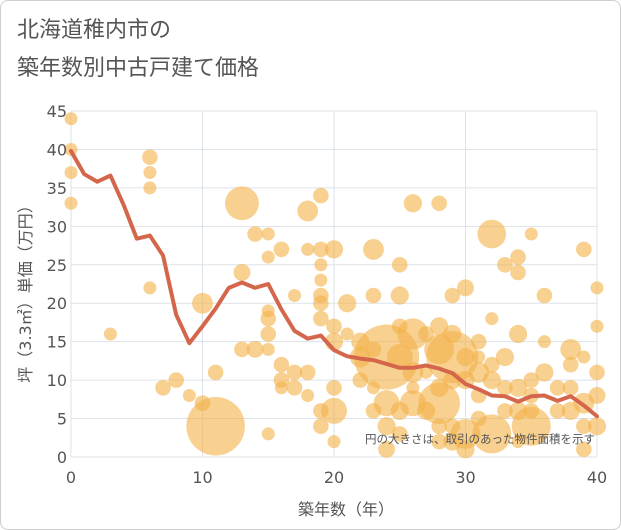  Describe the element at coordinates (57, 188) in the screenshot. I see `y-tick-label-7: 35` at that location.